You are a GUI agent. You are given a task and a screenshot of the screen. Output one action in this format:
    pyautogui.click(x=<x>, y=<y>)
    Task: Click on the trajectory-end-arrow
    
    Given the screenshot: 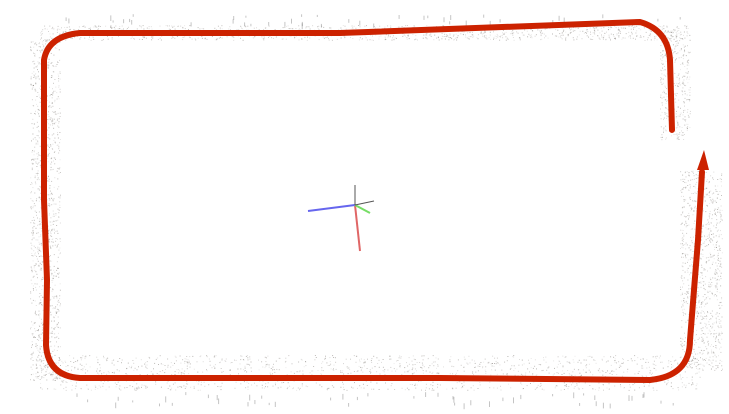 What is the action you would take?
    pyautogui.click(x=703, y=160)
    